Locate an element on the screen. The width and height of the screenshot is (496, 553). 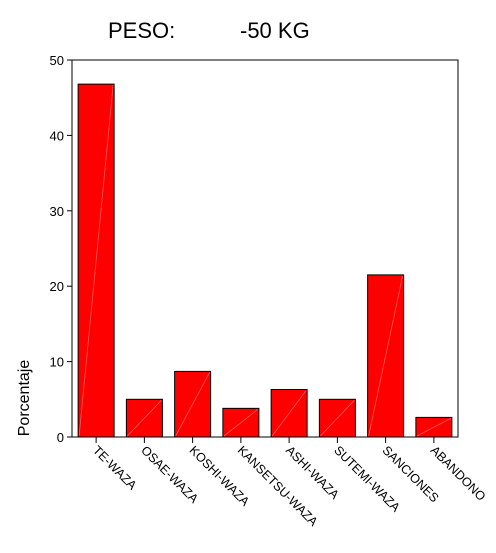
x-tick-label: KANSETSU-WAZA is located at coordinates (278, 486).